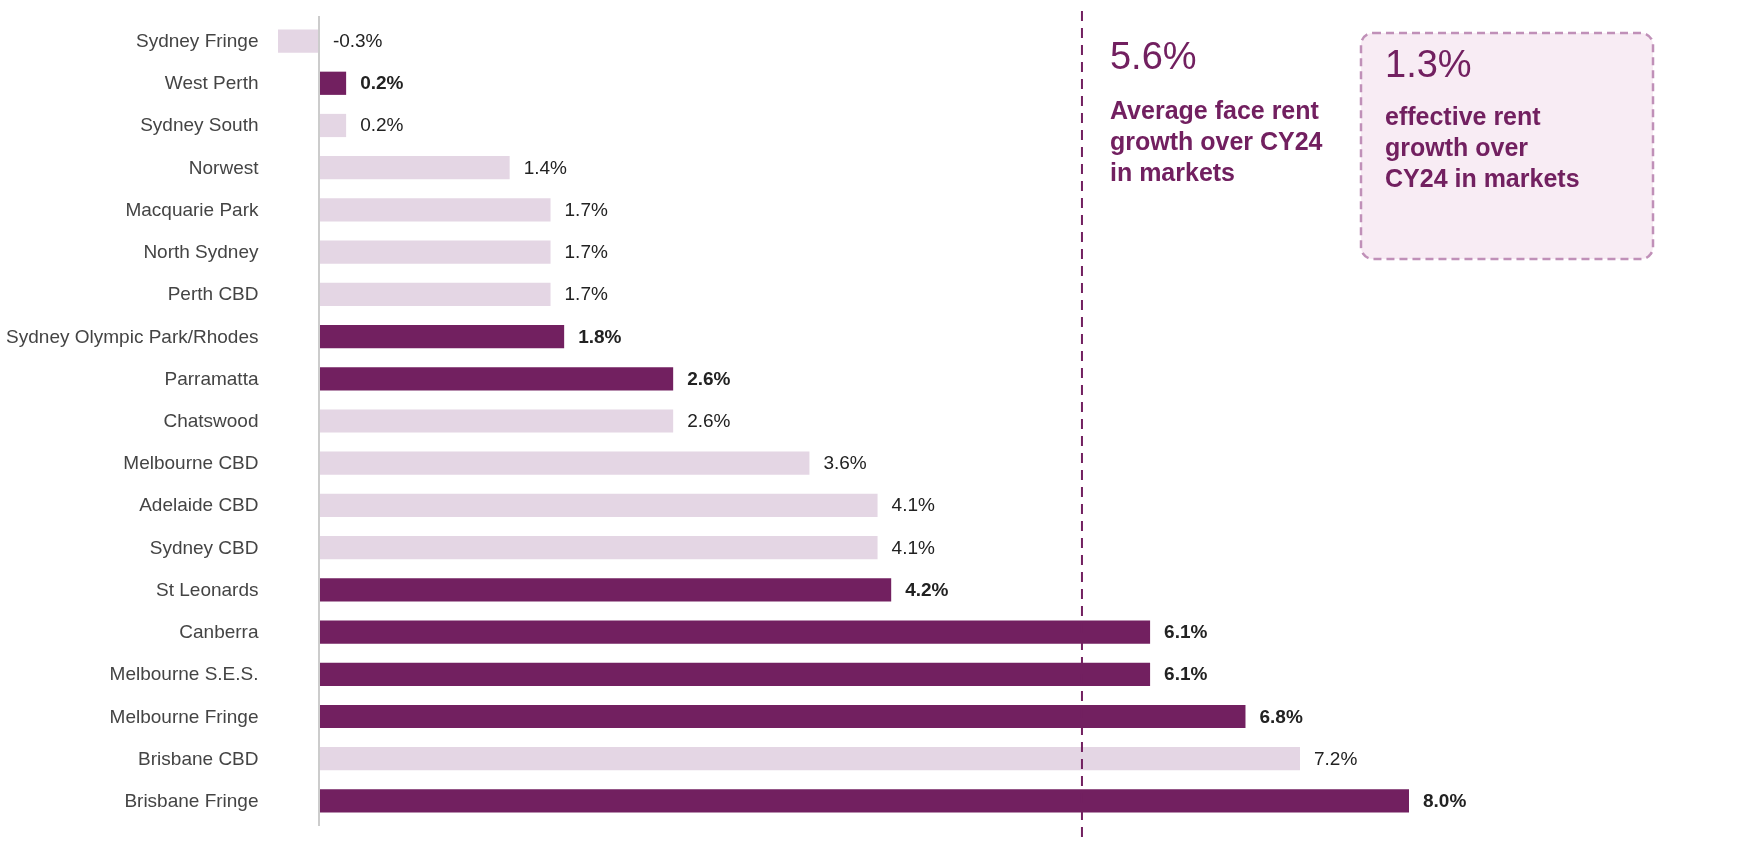 Image resolution: width=1755 pixels, height=851 pixels. I want to click on y-tick-label: Canberra, so click(219, 632).